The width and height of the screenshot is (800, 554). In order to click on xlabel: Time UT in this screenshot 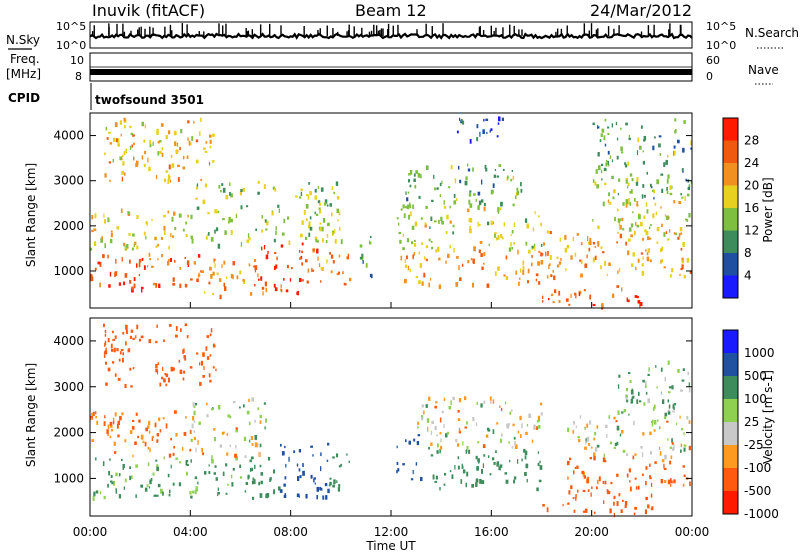, I will do `click(390, 546)`.